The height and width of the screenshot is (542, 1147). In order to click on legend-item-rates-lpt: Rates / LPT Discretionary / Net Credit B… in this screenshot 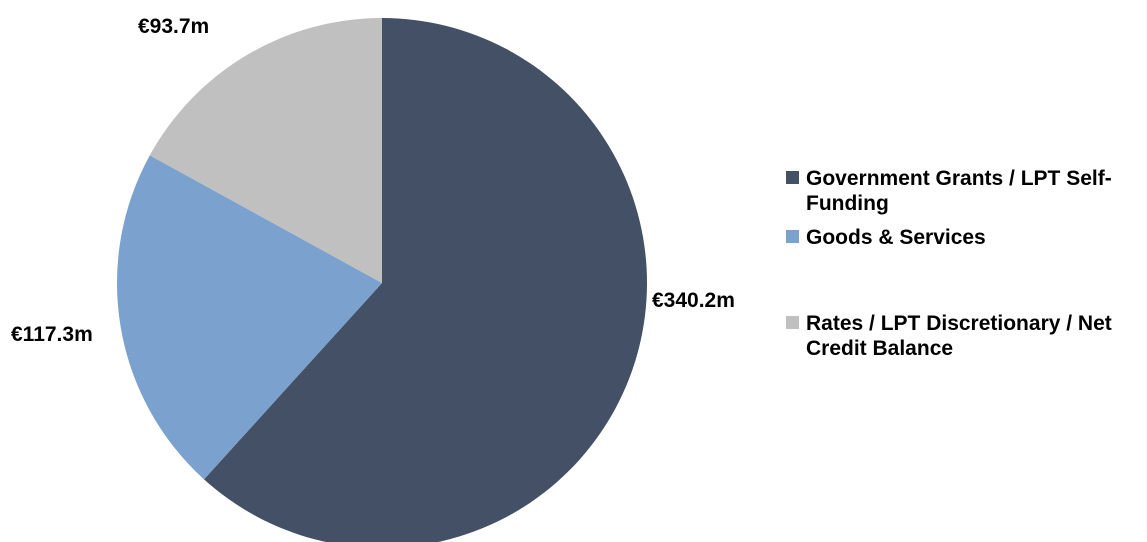, I will do `click(966, 336)`.